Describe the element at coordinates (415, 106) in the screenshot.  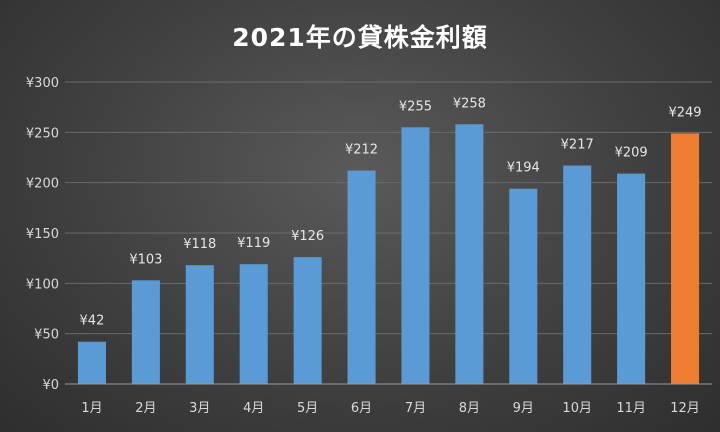
I see `data-label: ¥255` at that location.